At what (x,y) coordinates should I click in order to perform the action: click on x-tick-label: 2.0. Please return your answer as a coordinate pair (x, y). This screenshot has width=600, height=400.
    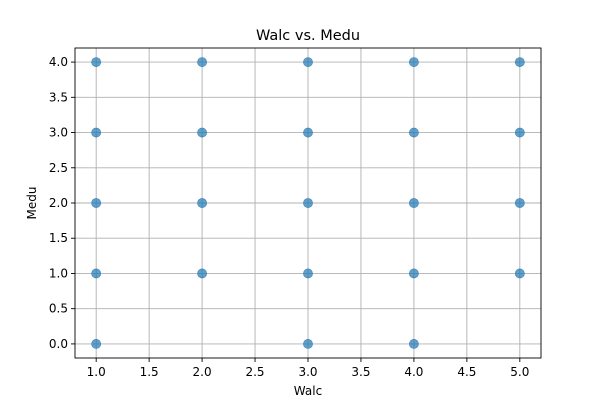
    Looking at the image, I should click on (202, 372).